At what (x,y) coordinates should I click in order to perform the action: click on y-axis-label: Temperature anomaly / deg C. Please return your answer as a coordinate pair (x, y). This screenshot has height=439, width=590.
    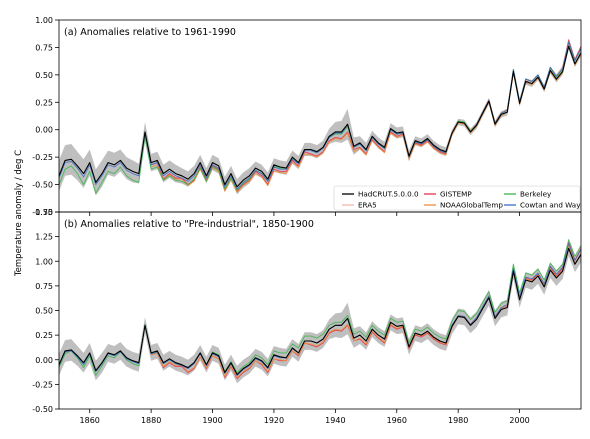
    Looking at the image, I should click on (19, 213).